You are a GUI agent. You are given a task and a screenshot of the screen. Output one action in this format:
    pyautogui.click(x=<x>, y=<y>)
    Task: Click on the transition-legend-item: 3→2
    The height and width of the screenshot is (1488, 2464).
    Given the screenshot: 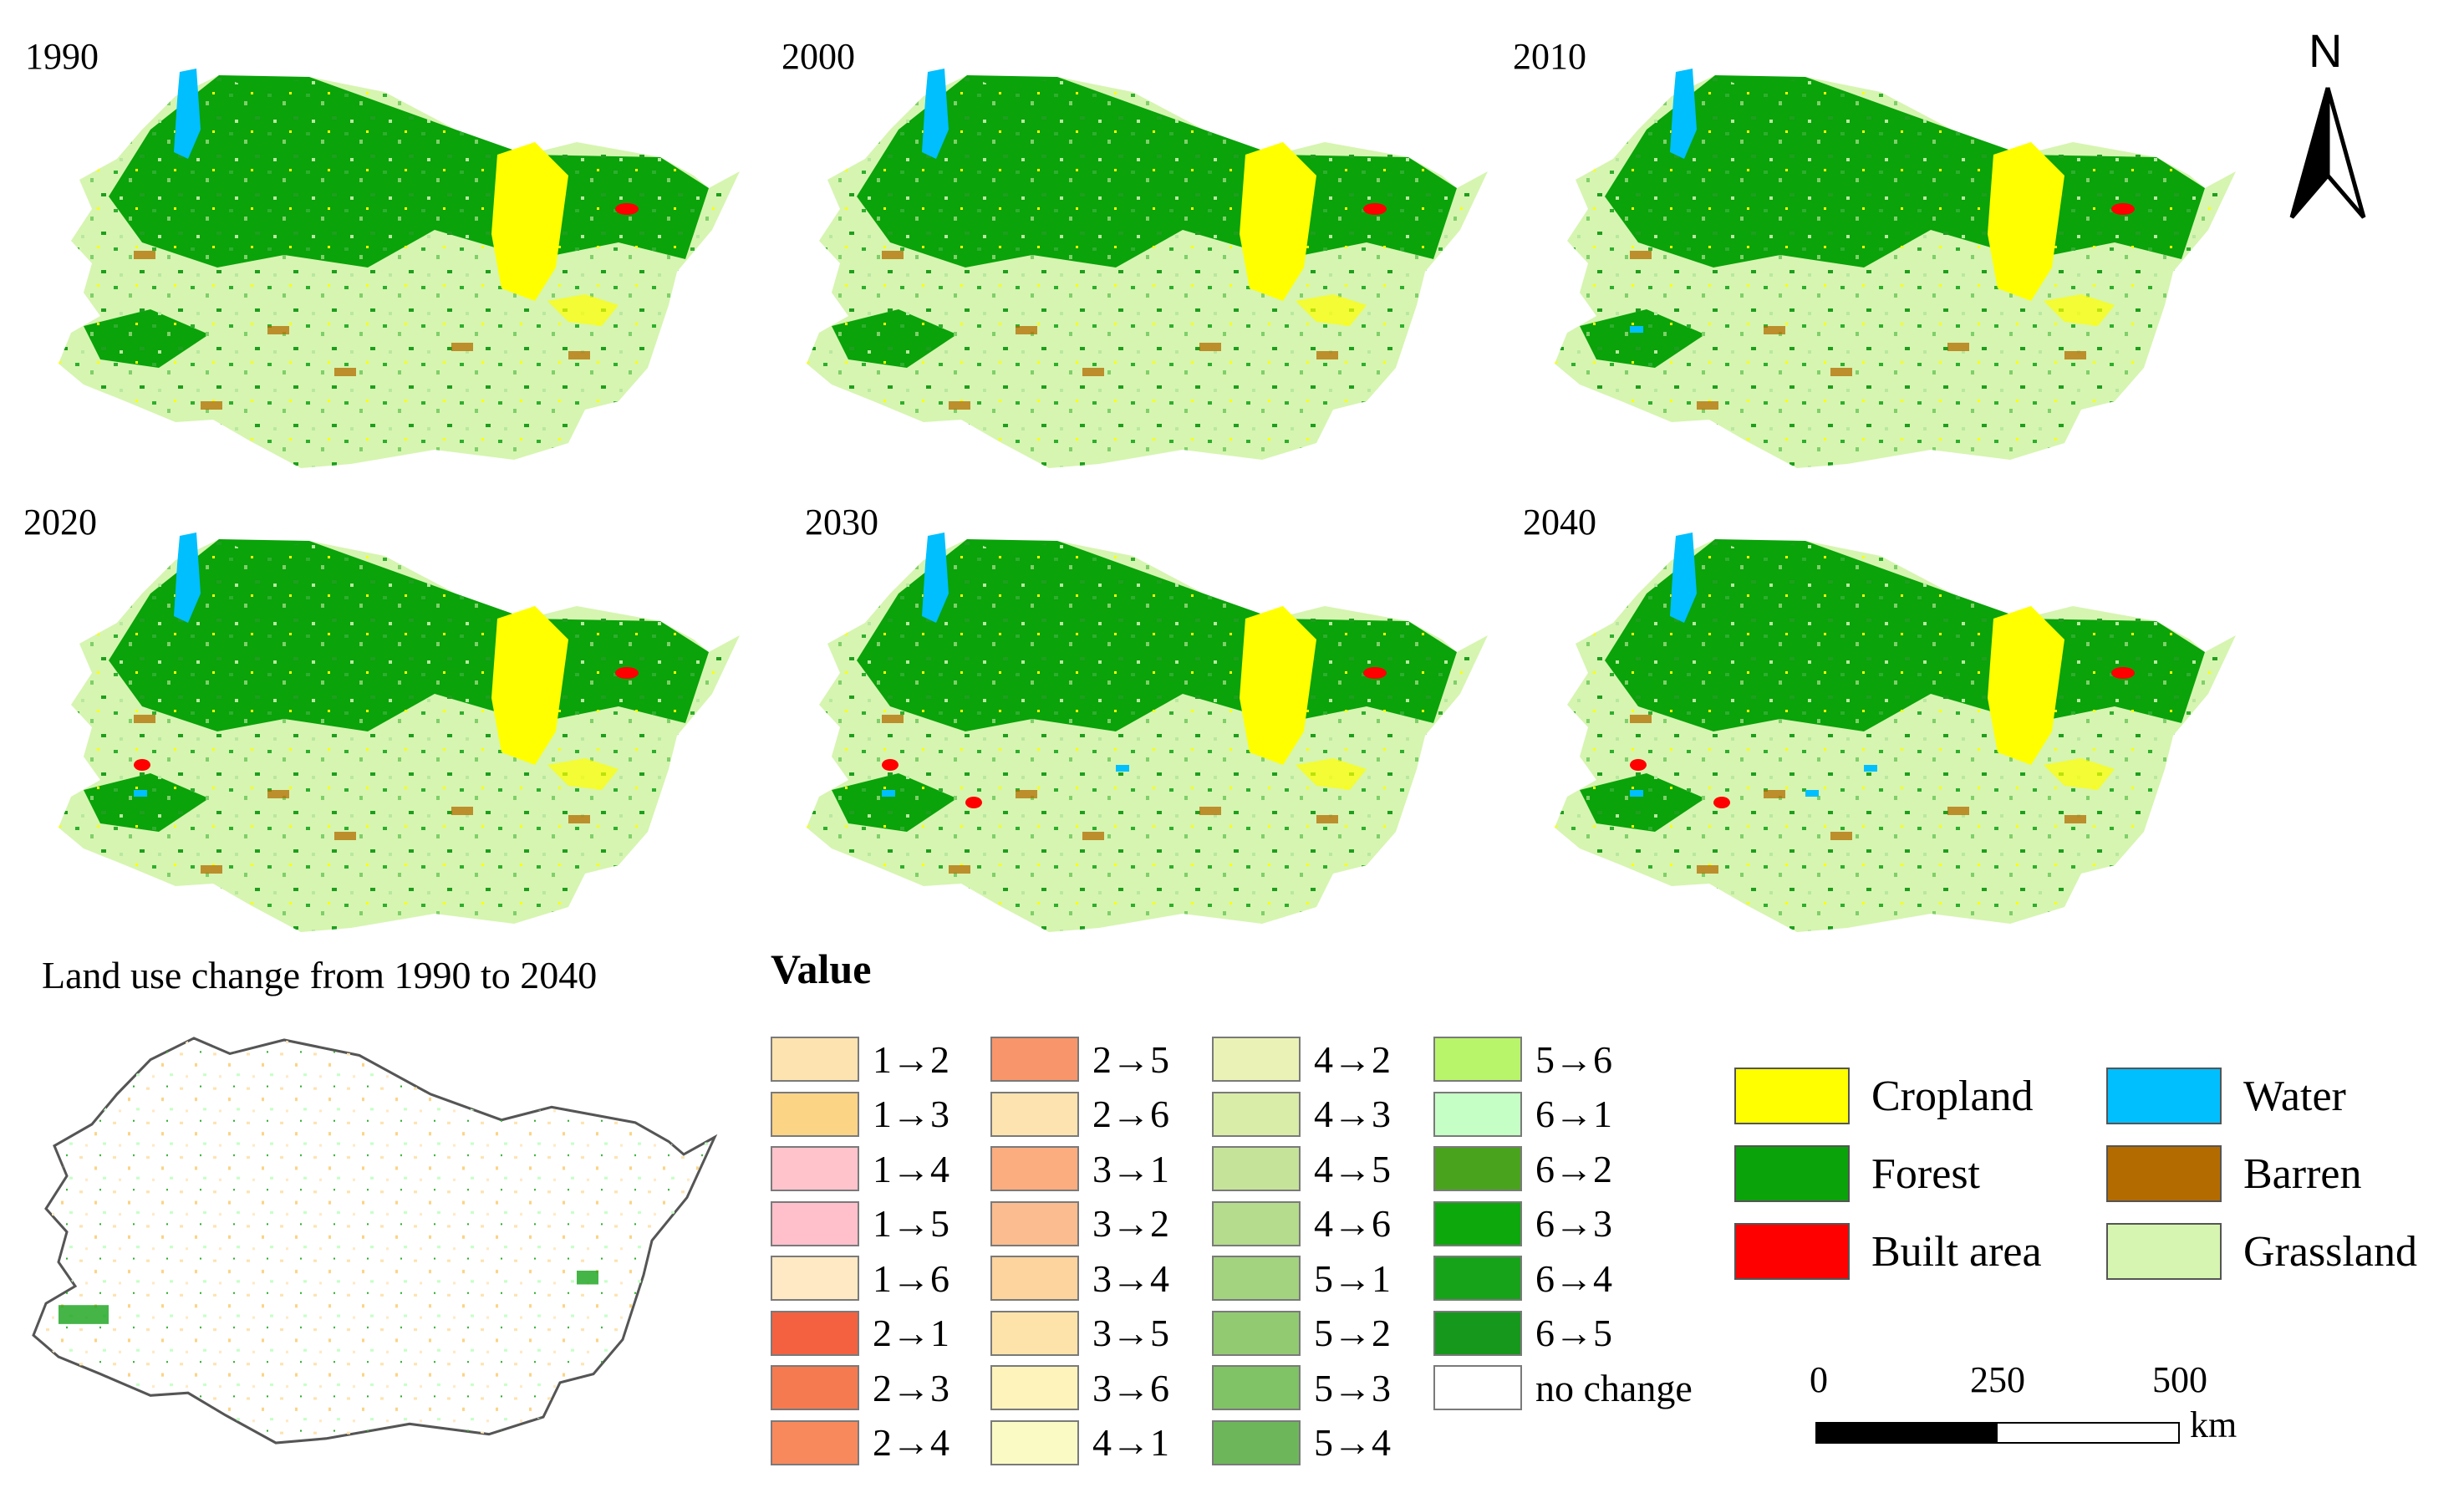 What is the action you would take?
    pyautogui.click(x=1079, y=1224)
    